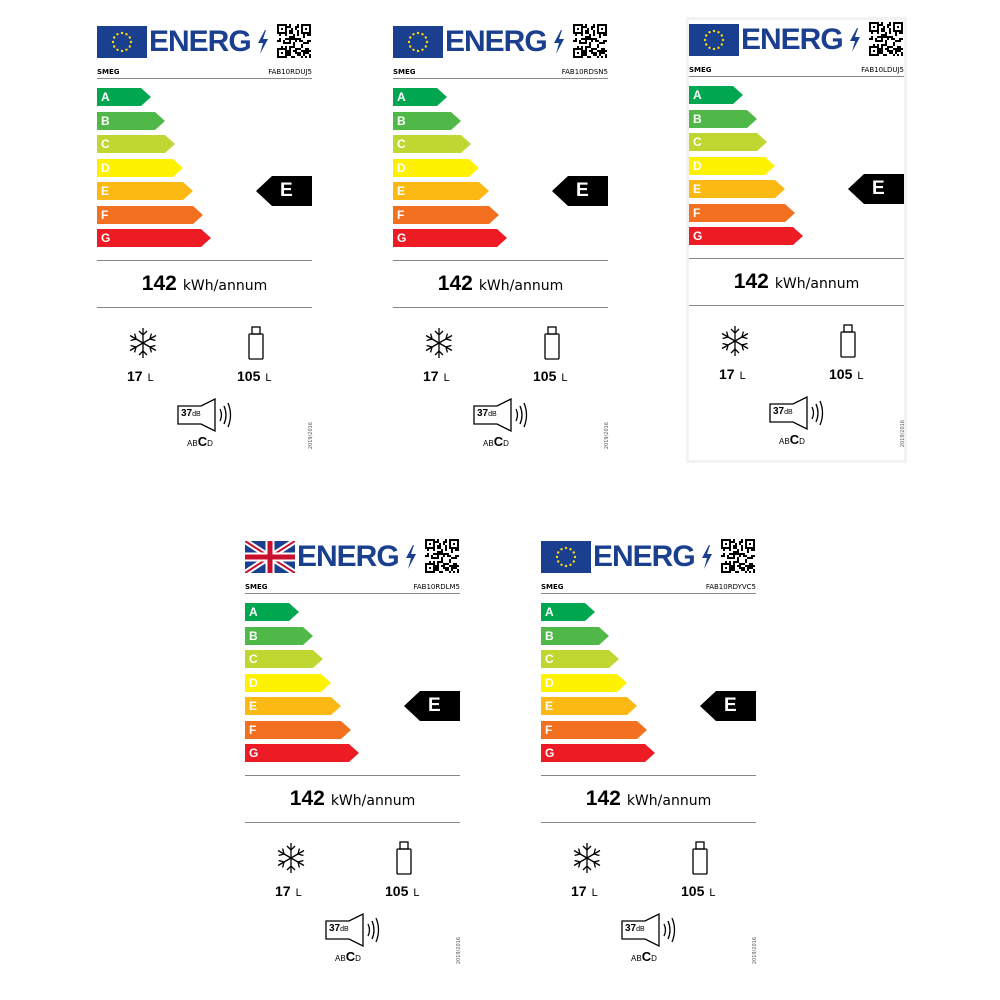  Describe the element at coordinates (584, 72) in the screenshot. I see `model-identifier: FAB10RDSN5` at that location.